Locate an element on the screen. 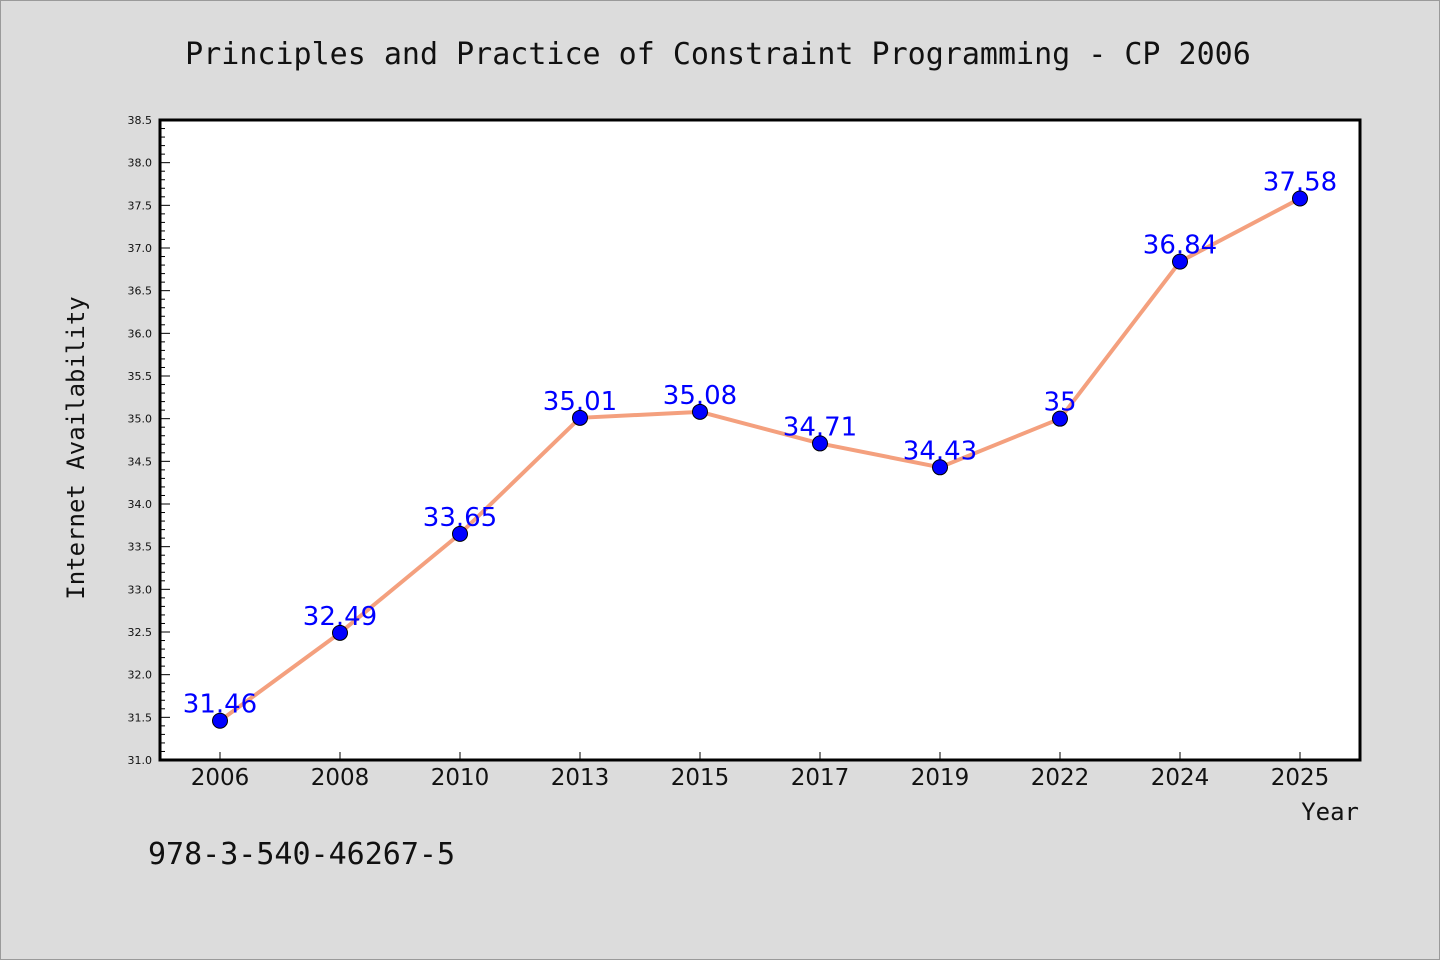 The width and height of the screenshot is (1440, 960). x-tick-label: 2025 is located at coordinates (1300, 778).